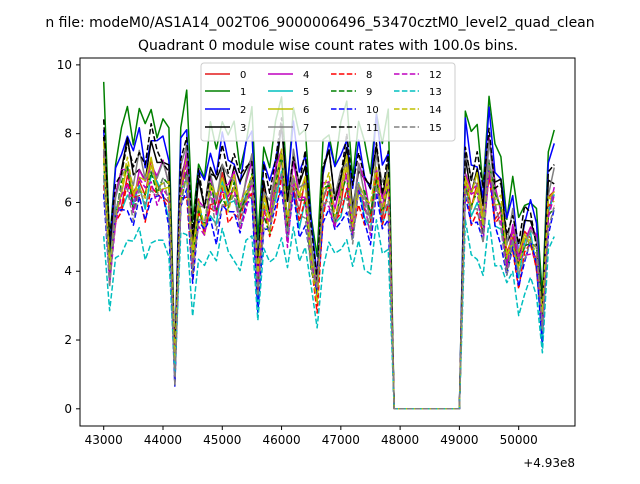  Describe the element at coordinates (306, 75) in the screenshot. I see `legend-label-4: 4` at that location.